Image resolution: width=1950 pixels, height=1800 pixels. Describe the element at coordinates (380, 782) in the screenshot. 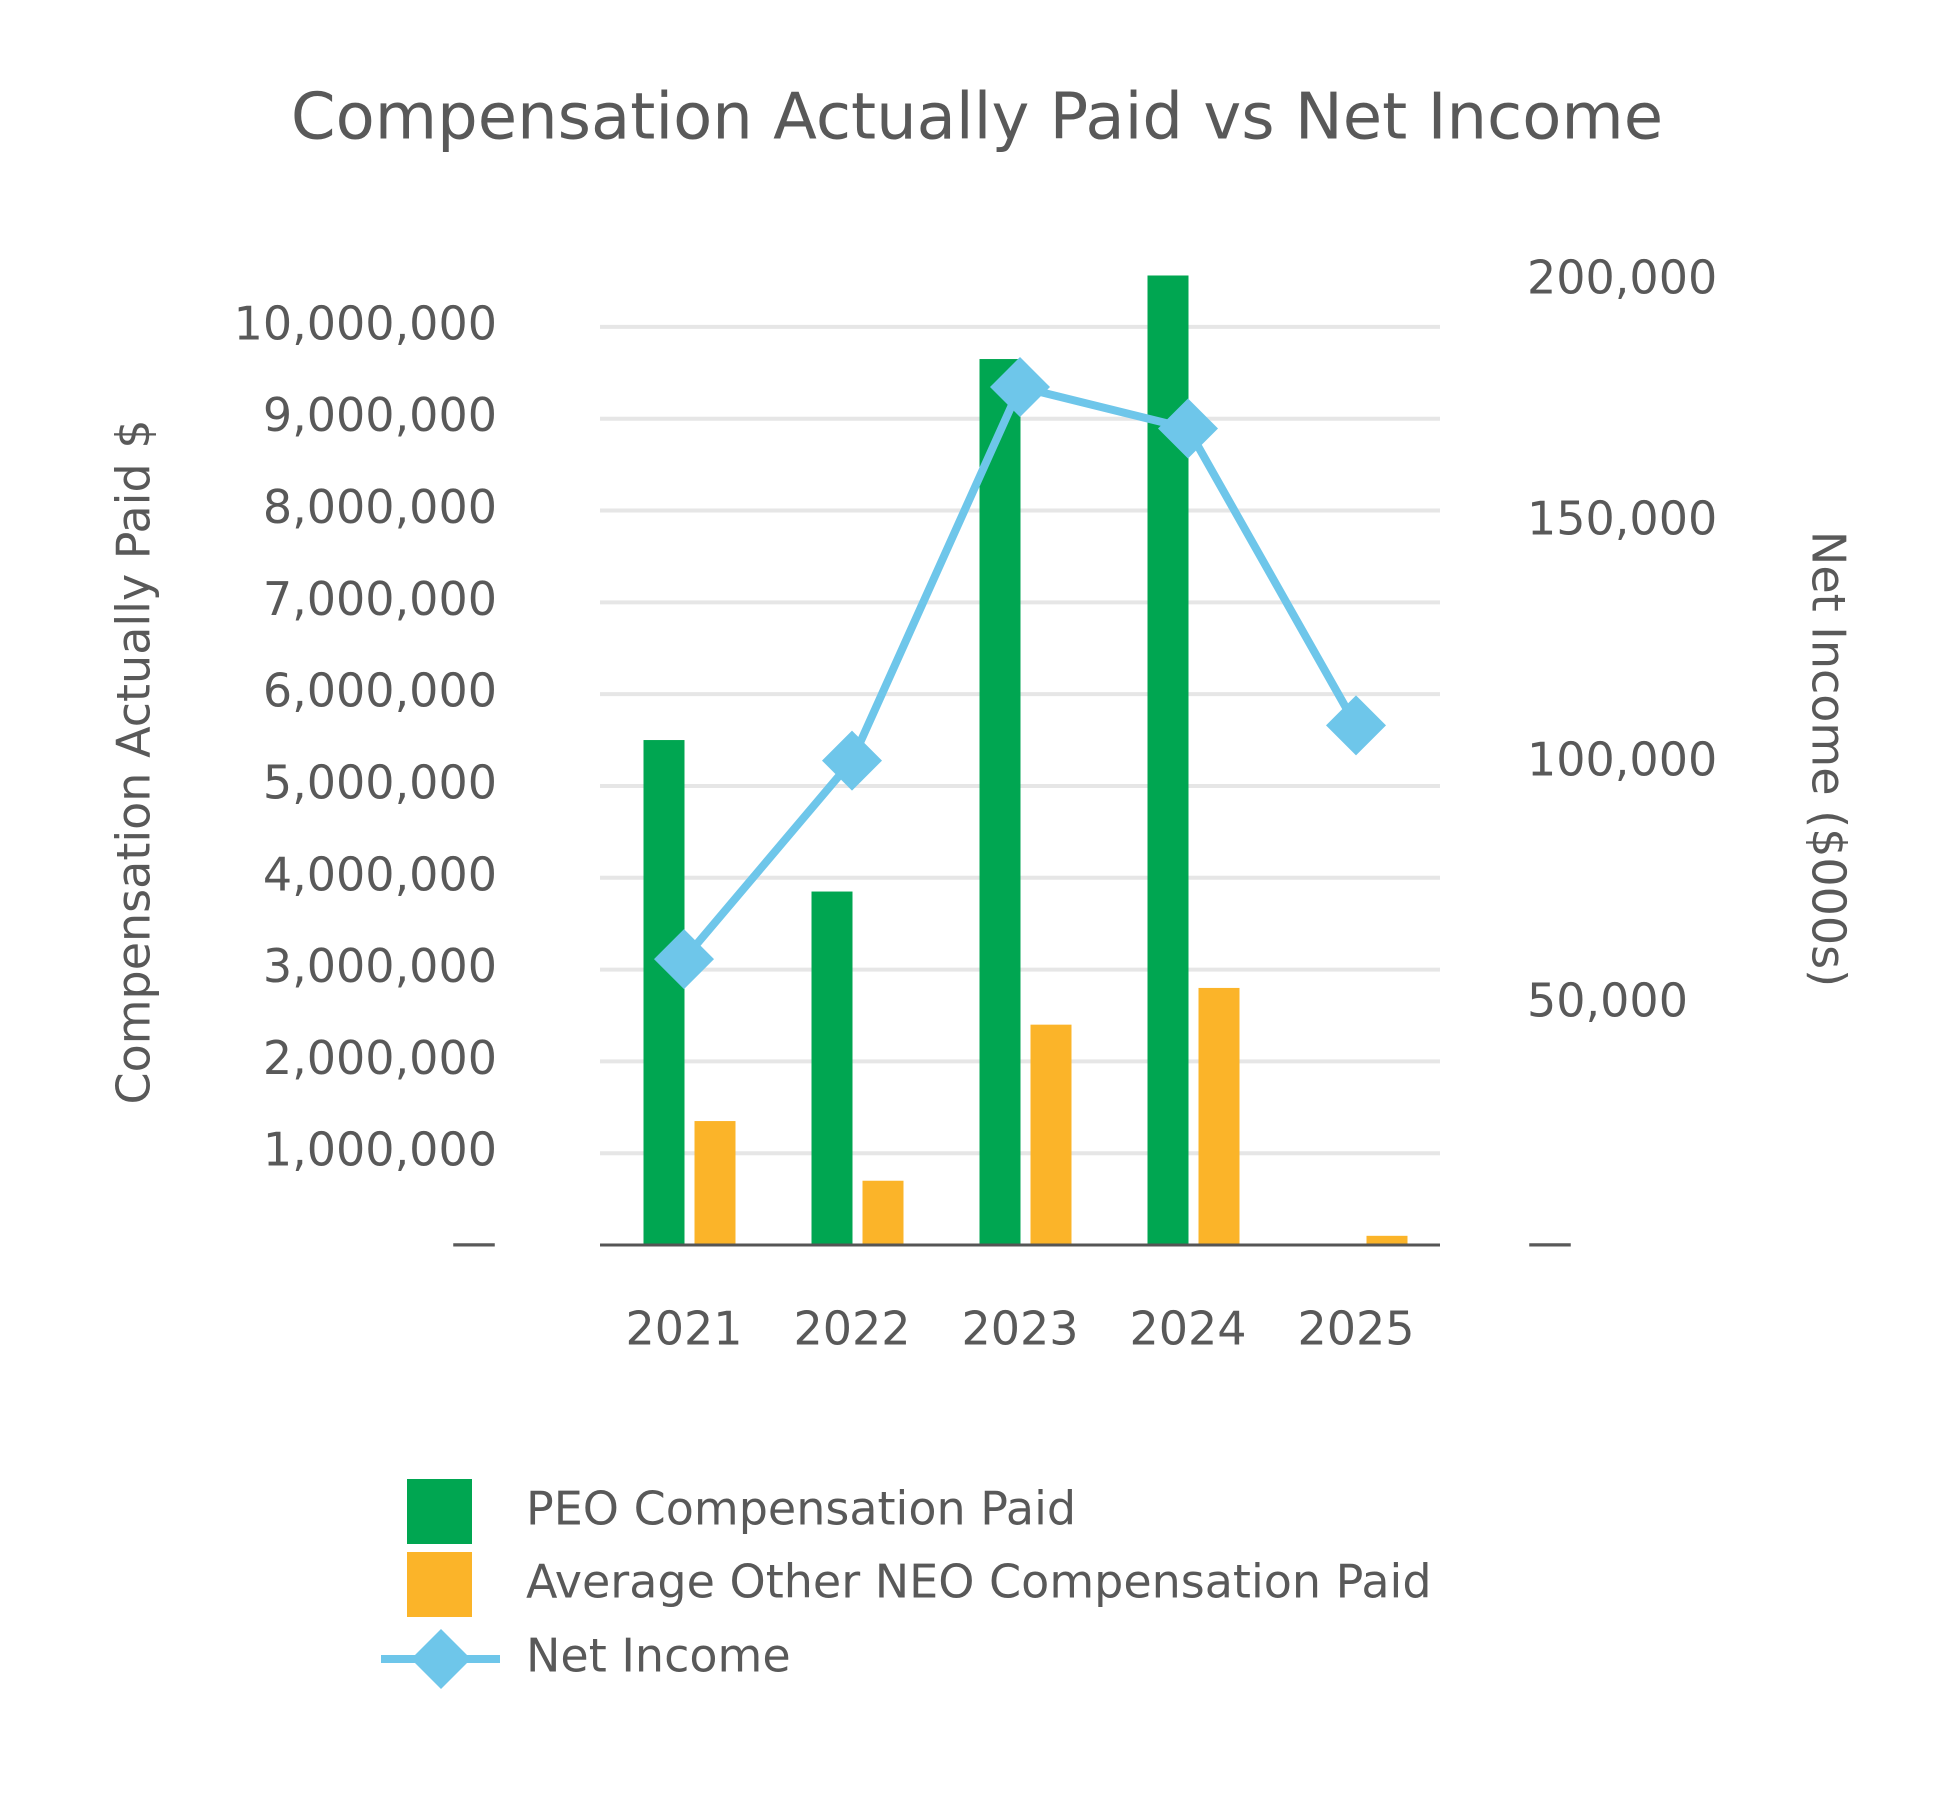

I see `y-tick-label: 5,000,000` at that location.